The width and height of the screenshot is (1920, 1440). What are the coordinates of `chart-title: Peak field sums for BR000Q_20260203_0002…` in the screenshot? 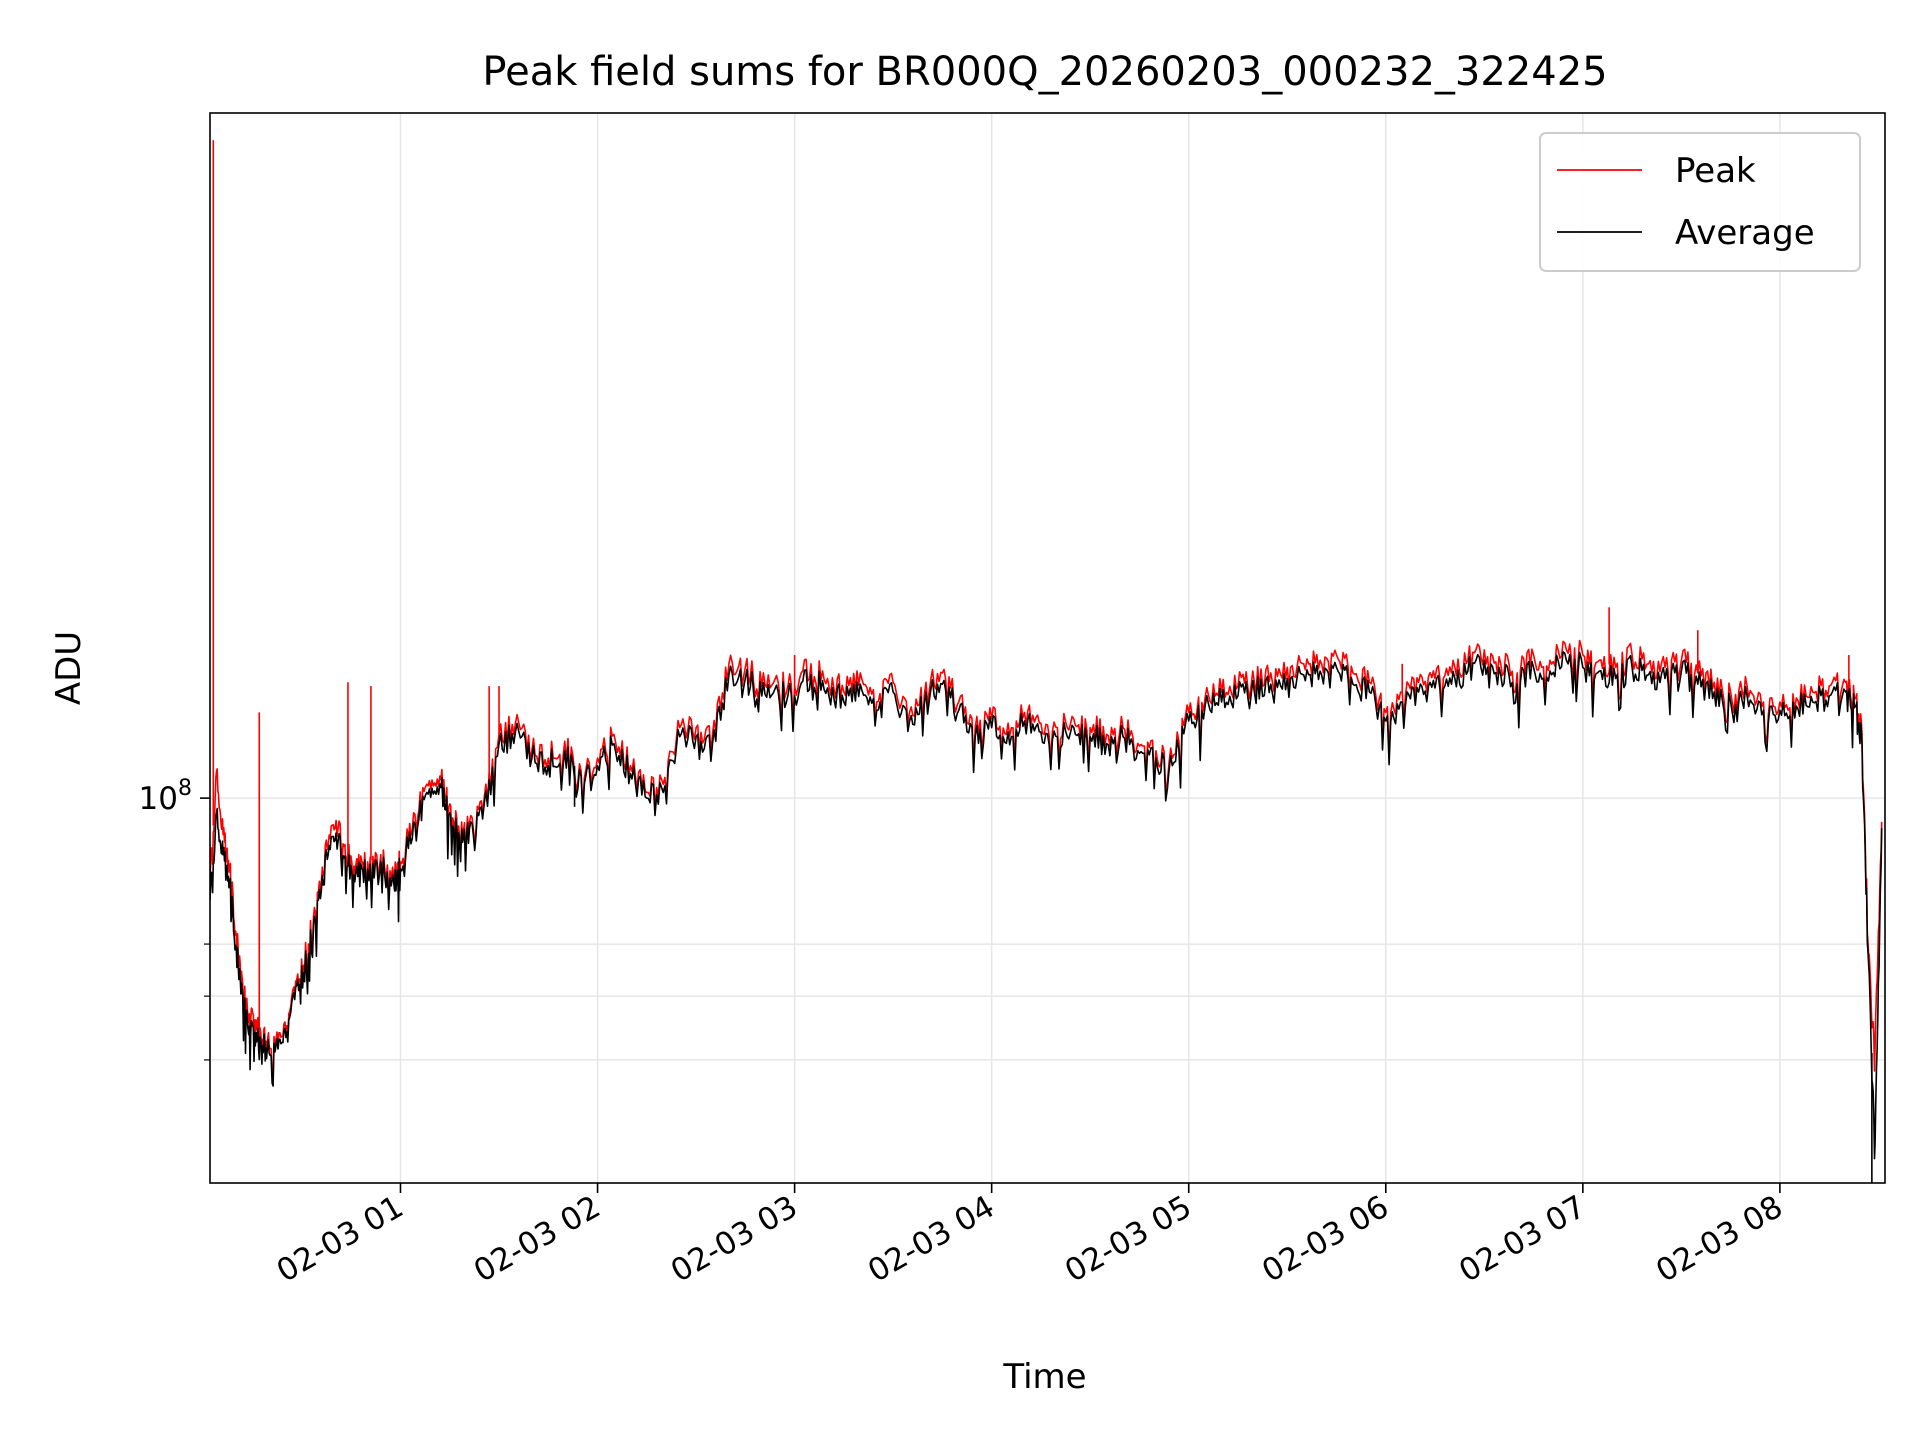 It's located at (1044, 72).